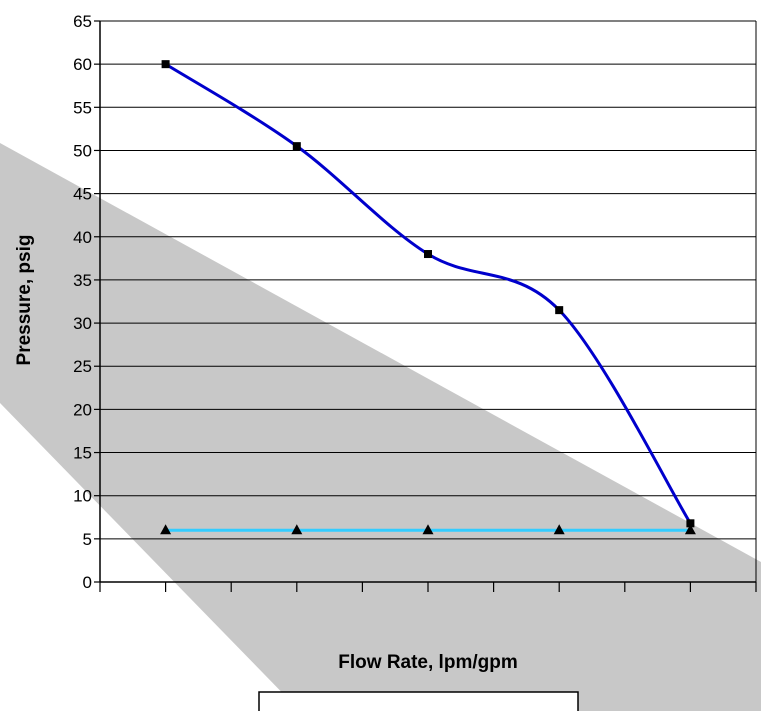 The height and width of the screenshot is (716, 761). Describe the element at coordinates (82, 64) in the screenshot. I see `y-tick-label-60: 60` at that location.